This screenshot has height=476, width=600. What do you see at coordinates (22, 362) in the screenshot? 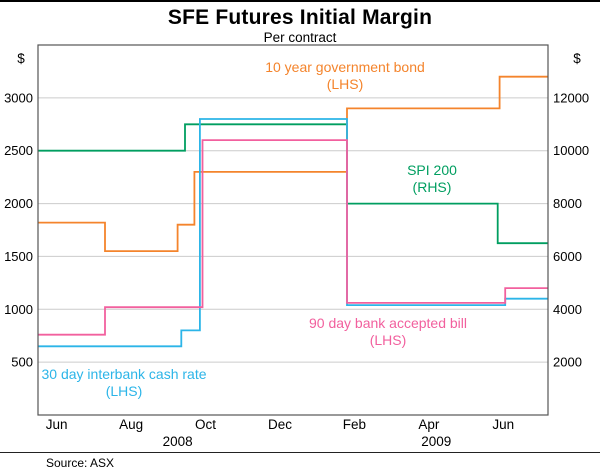
I see `y-axis-left-label-500: 500` at bounding box center [22, 362].